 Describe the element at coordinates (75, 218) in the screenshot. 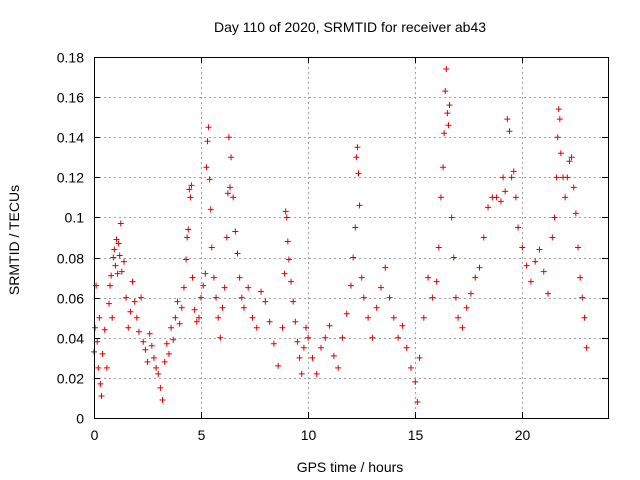

I see `y-tick-label: 0.1` at that location.